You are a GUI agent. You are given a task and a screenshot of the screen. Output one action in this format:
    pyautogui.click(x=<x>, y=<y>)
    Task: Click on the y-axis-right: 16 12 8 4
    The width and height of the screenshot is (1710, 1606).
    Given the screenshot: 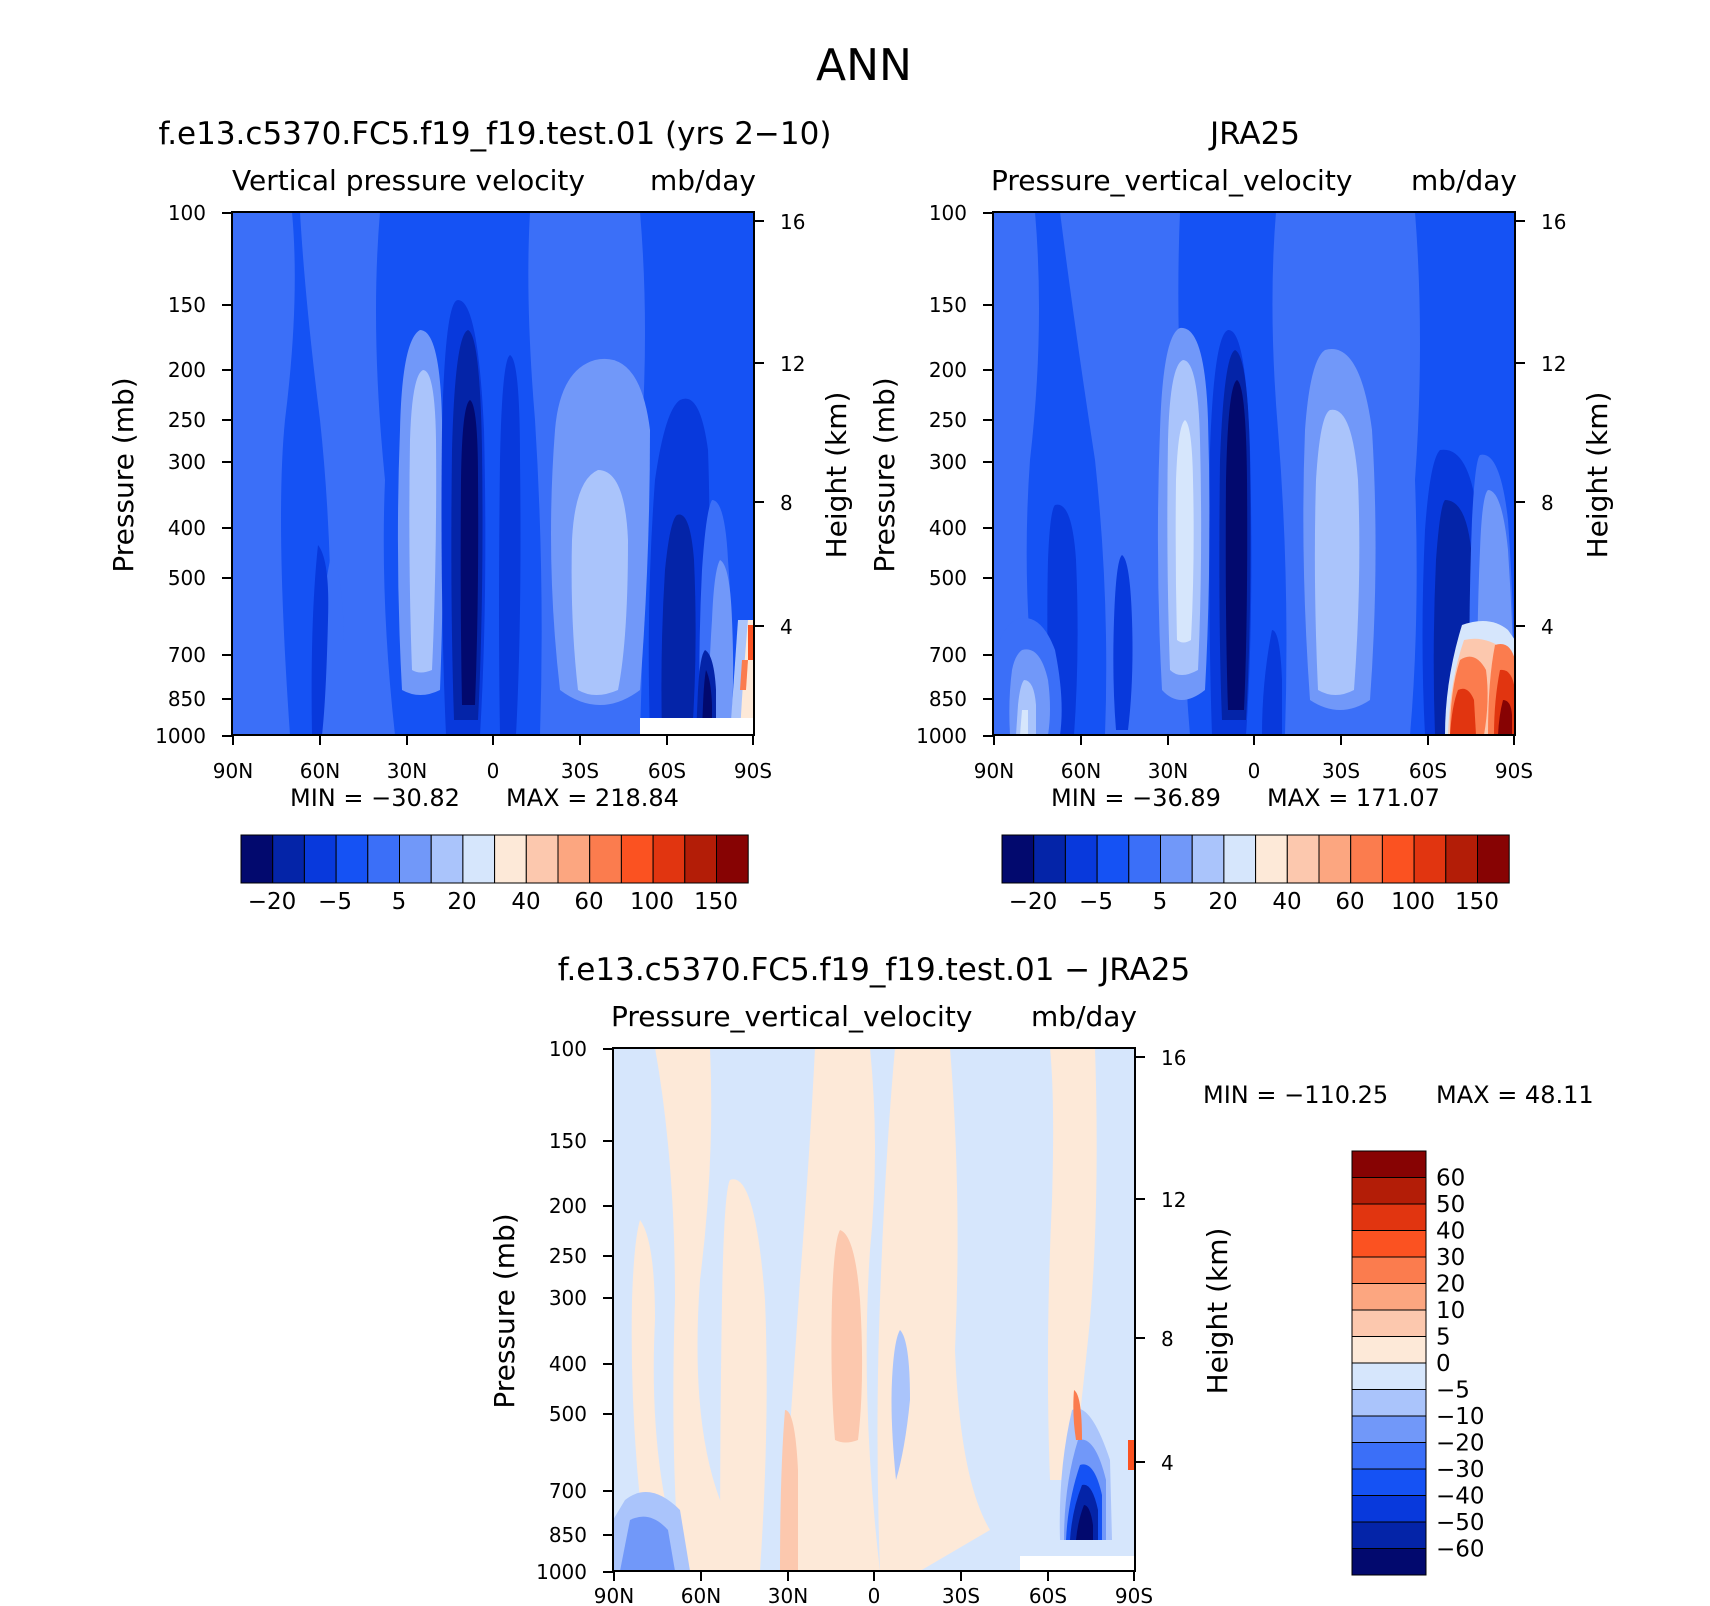 What is the action you would take?
    pyautogui.click(x=1160, y=1260)
    